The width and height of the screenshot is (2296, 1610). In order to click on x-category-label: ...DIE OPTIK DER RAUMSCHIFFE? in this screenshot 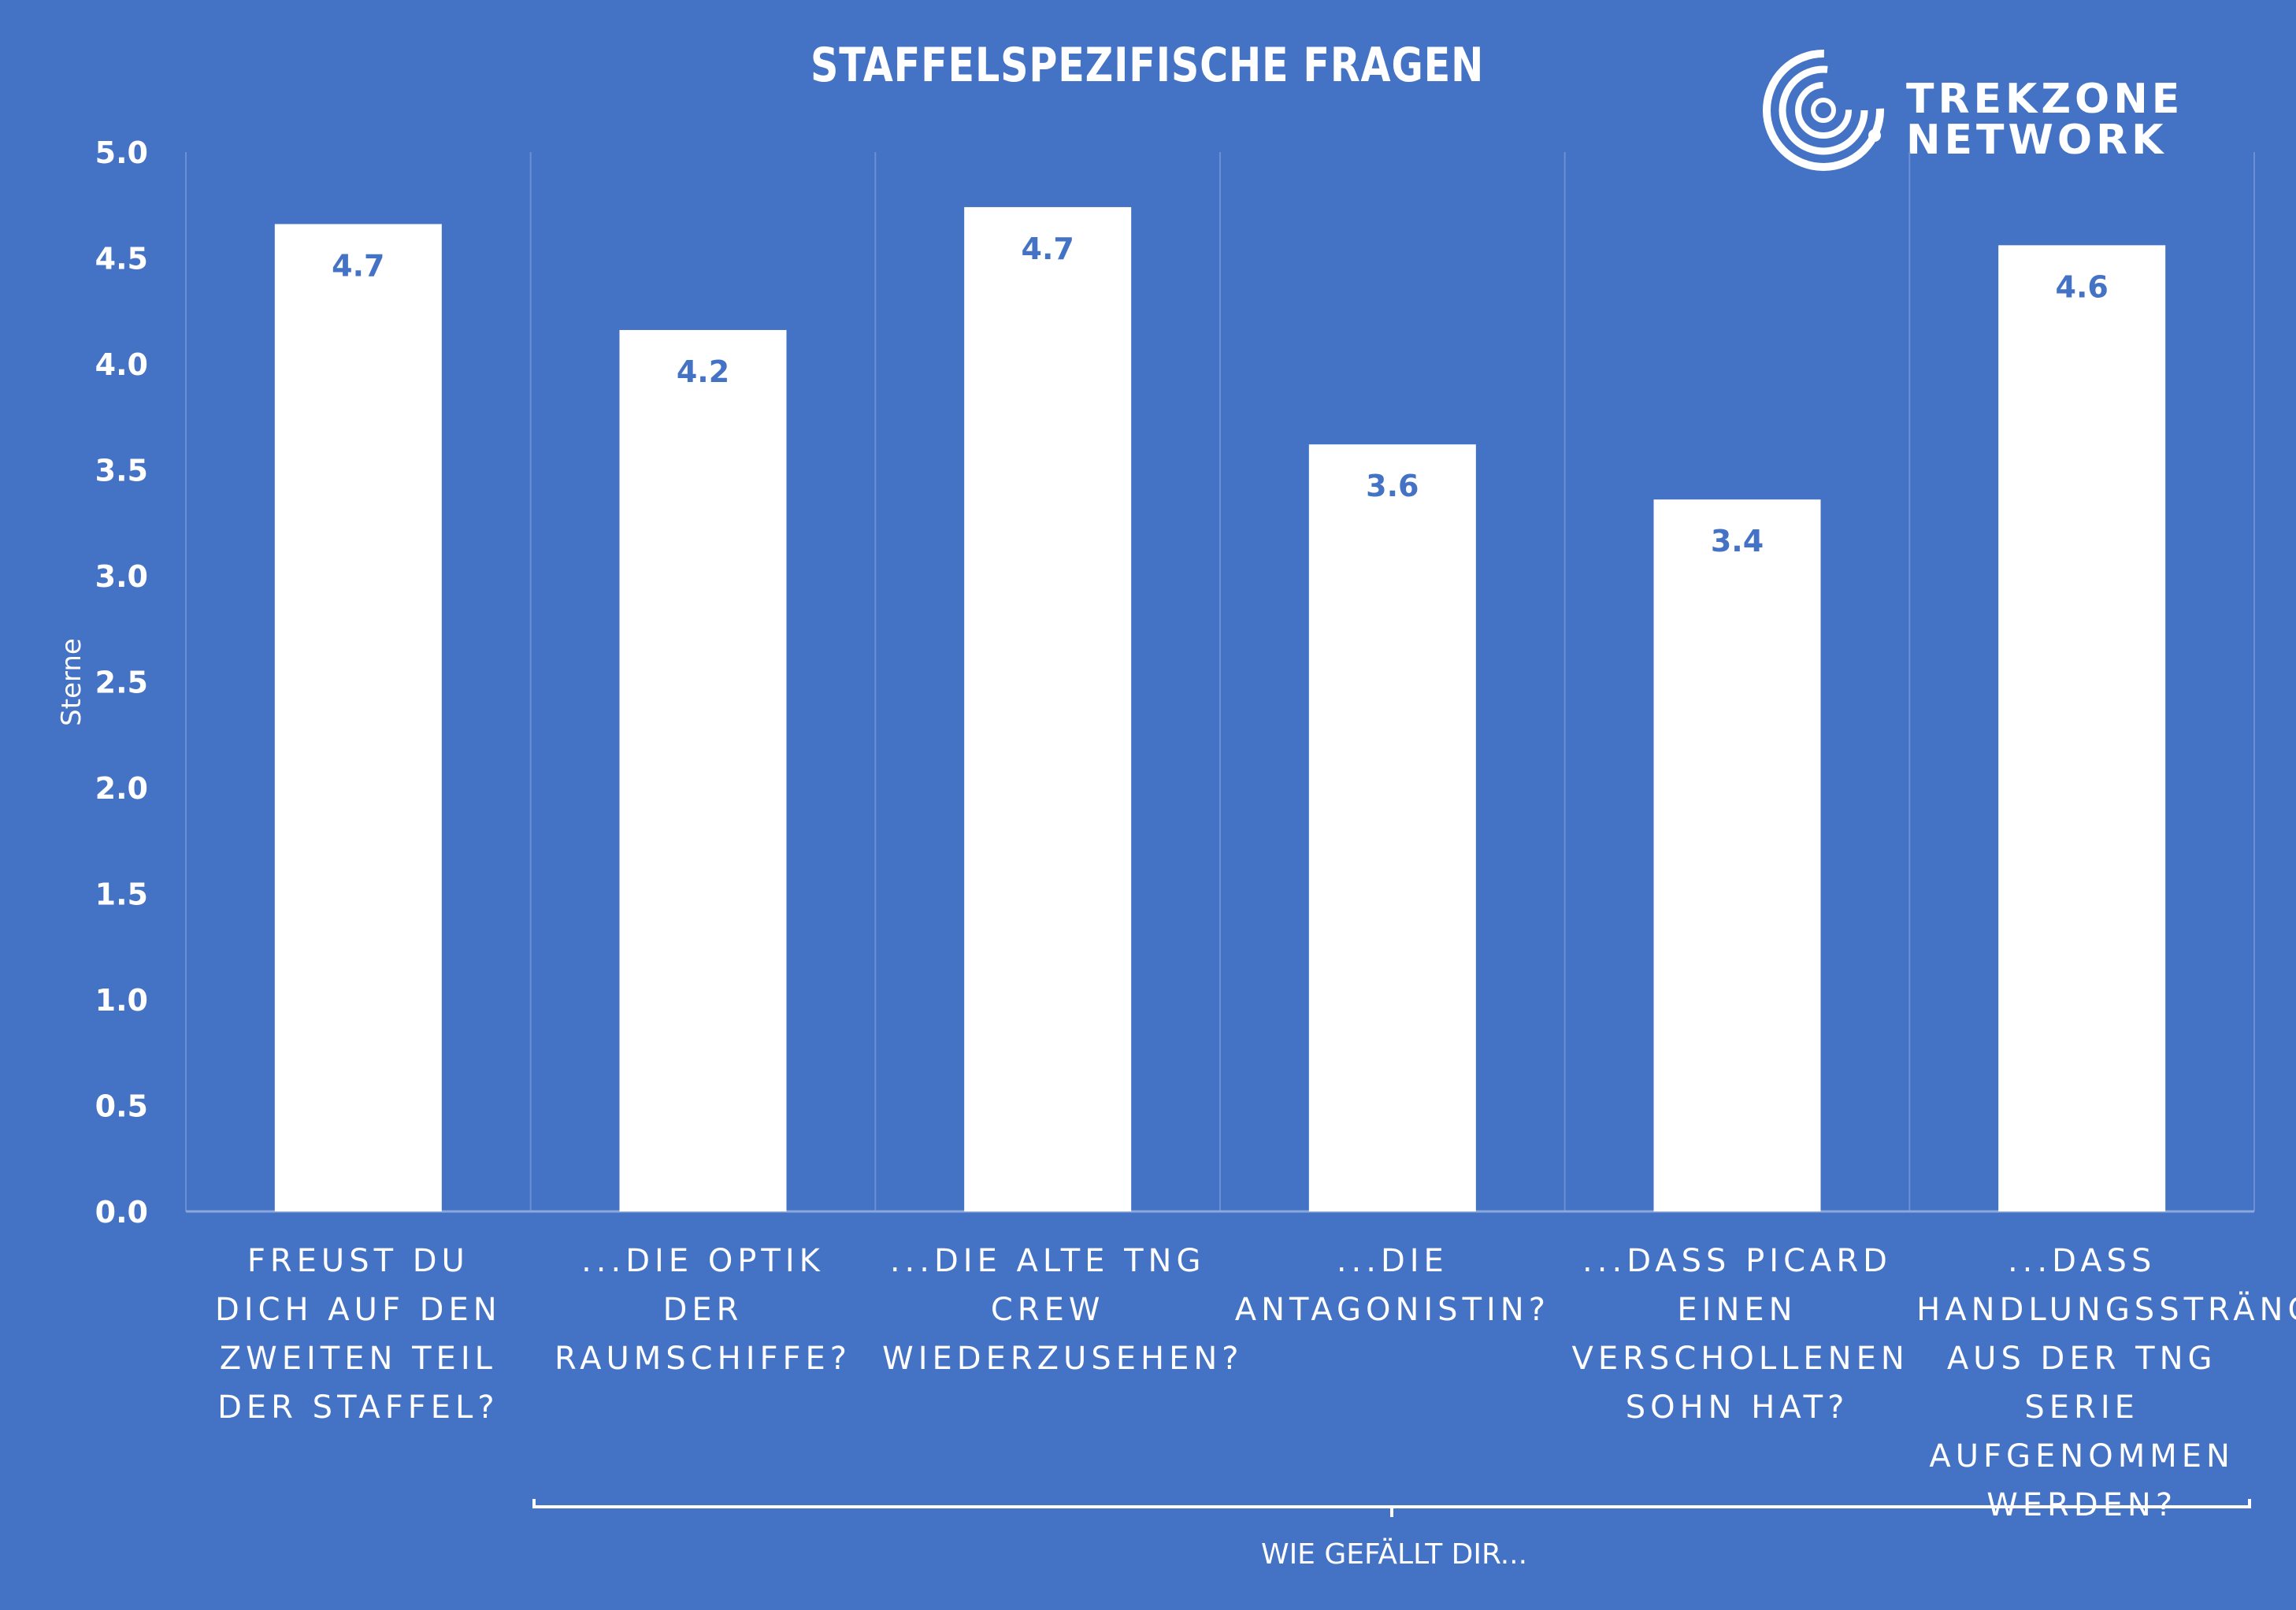, I will do `click(703, 1310)`.